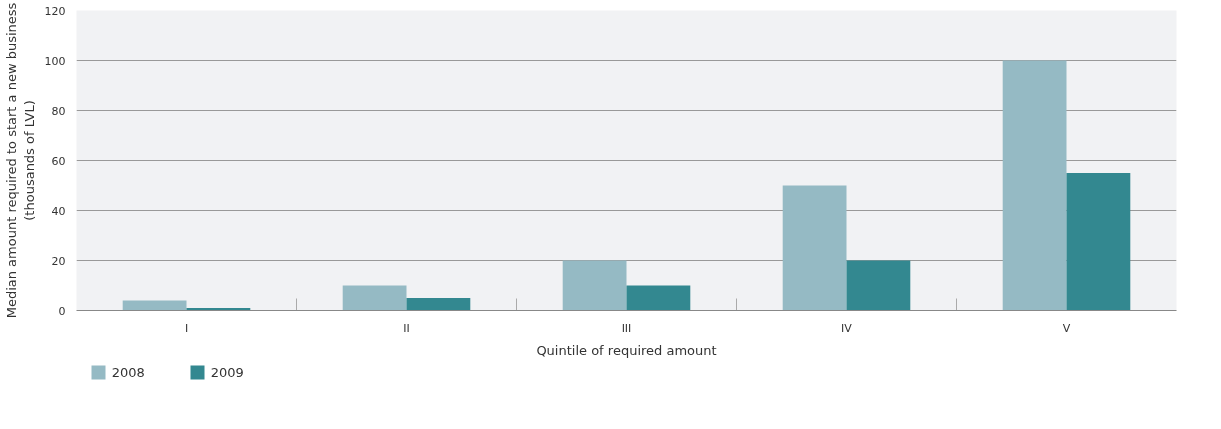 The image size is (1221, 429). What do you see at coordinates (58, 161) in the screenshot?
I see `y-tick-label: 60` at bounding box center [58, 161].